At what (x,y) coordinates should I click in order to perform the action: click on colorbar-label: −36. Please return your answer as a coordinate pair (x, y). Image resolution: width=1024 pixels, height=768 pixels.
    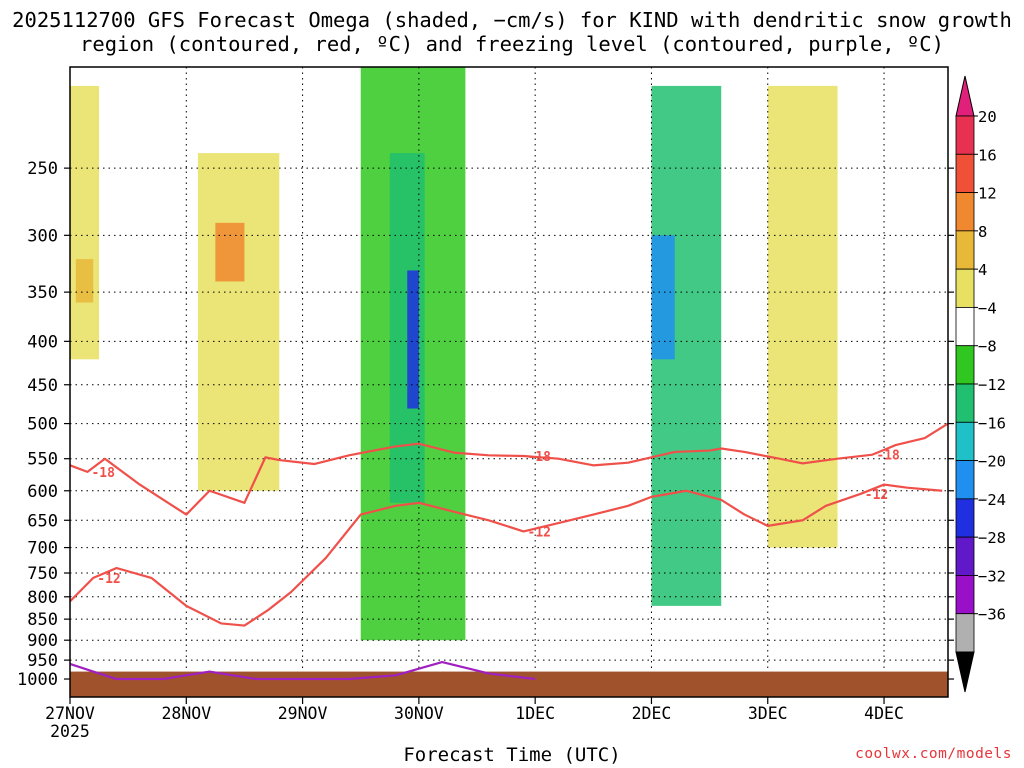
    Looking at the image, I should click on (992, 615).